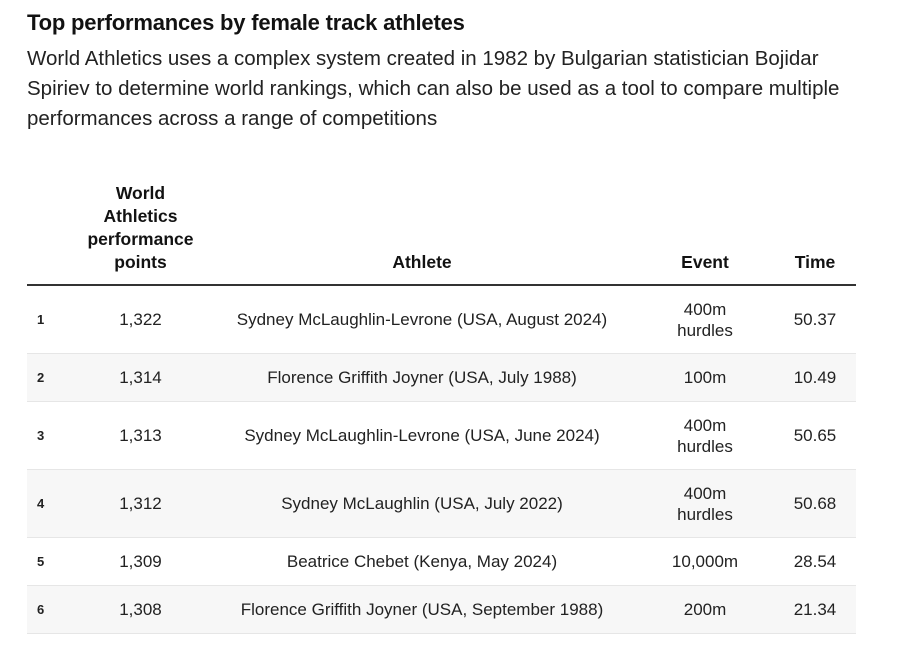  Describe the element at coordinates (140, 561) in the screenshot. I see `points-cell: 1,309` at that location.